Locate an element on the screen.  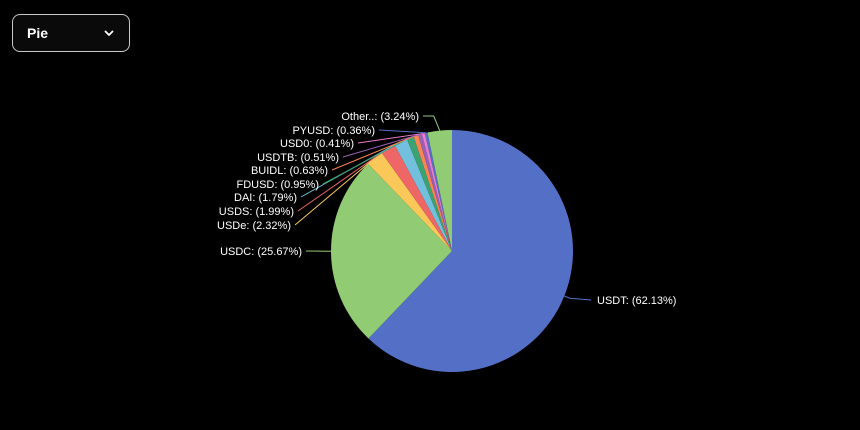
slice-label-usdc: USDC: (25.67%) is located at coordinates (261, 252).